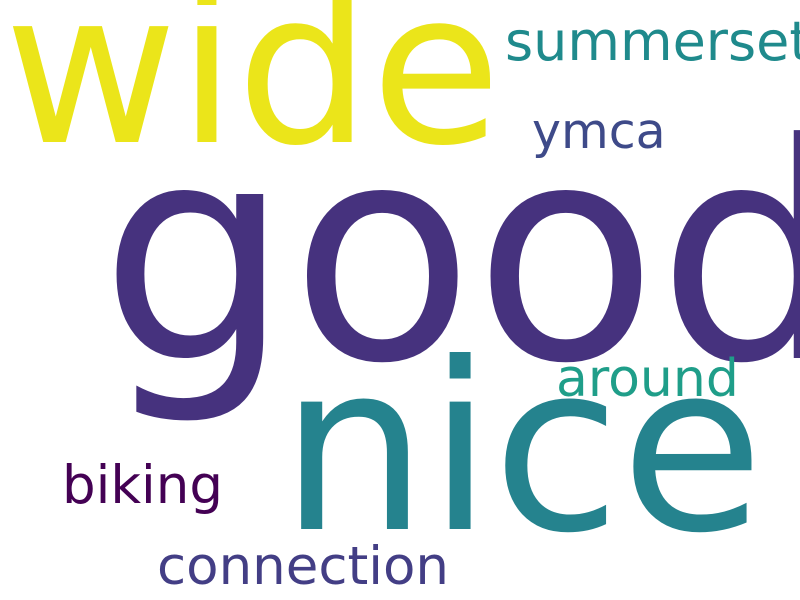 This screenshot has height=600, width=800. What do you see at coordinates (143, 485) in the screenshot?
I see `word-biking: biking` at bounding box center [143, 485].